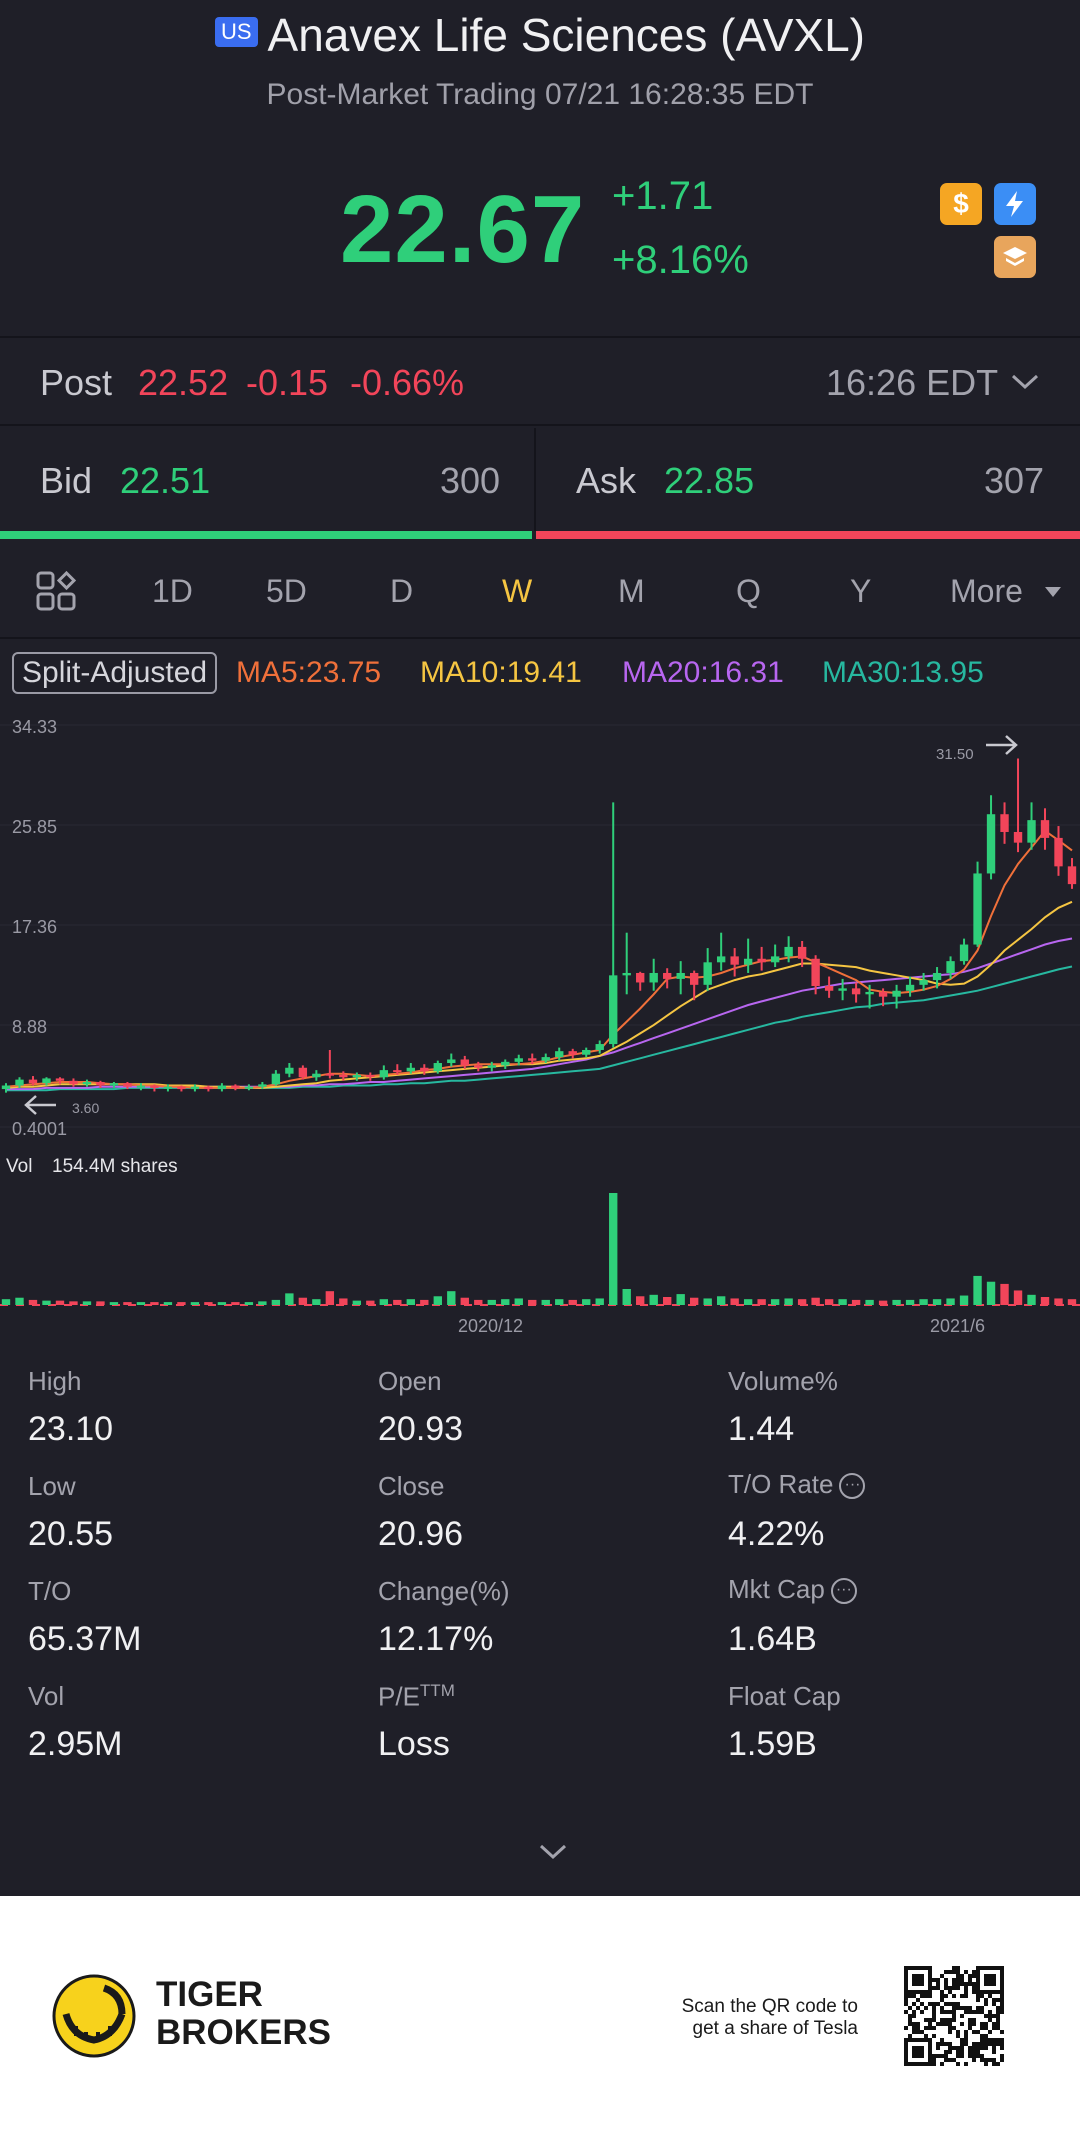 The image size is (1080, 2137). What do you see at coordinates (861, 591) in the screenshot?
I see `tab-y: Y` at bounding box center [861, 591].